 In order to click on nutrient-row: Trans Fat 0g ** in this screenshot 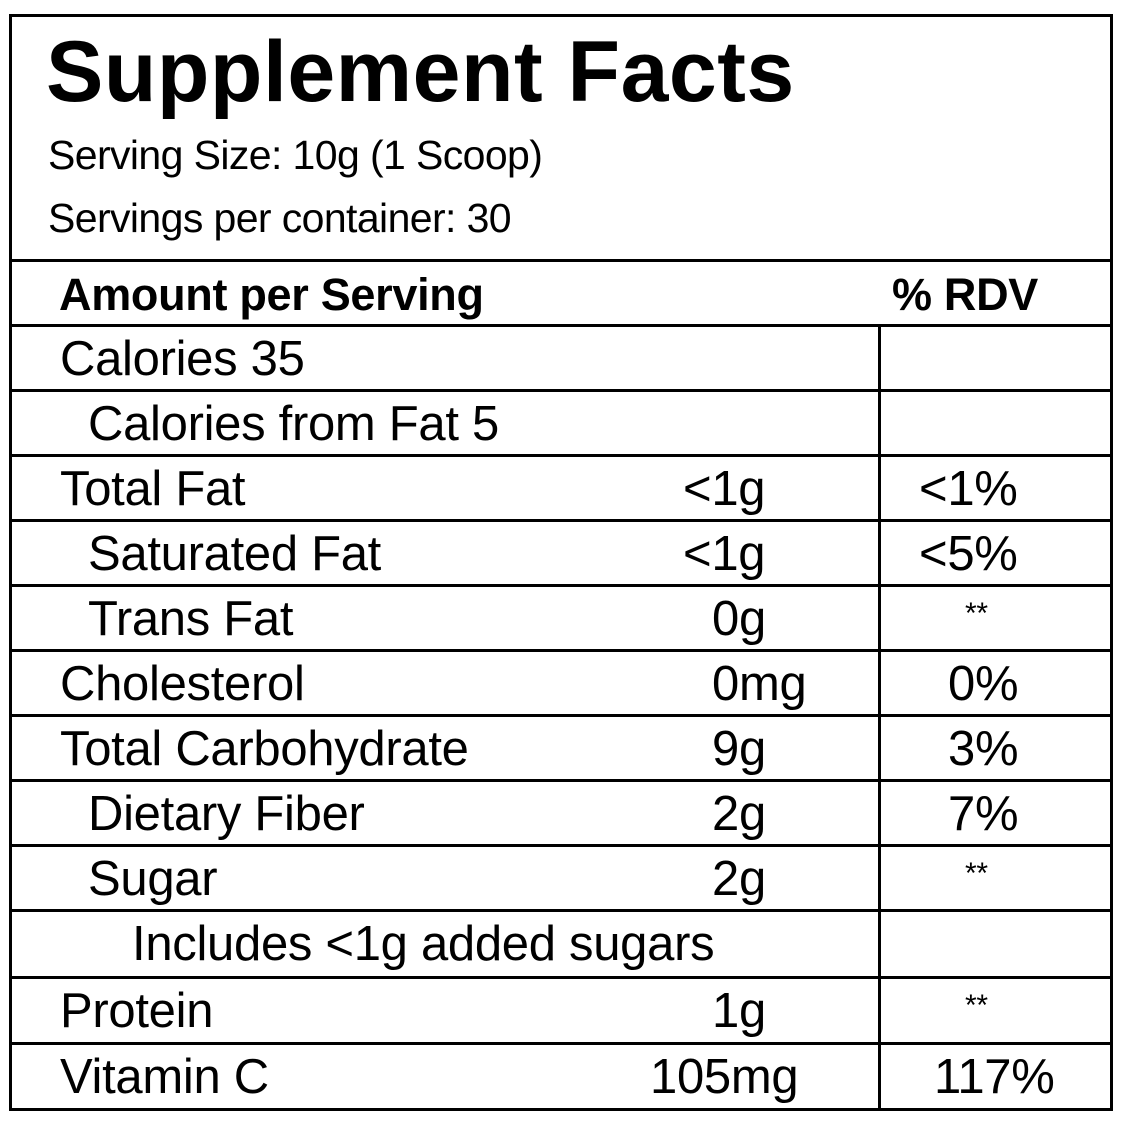, I will do `click(561, 619)`.